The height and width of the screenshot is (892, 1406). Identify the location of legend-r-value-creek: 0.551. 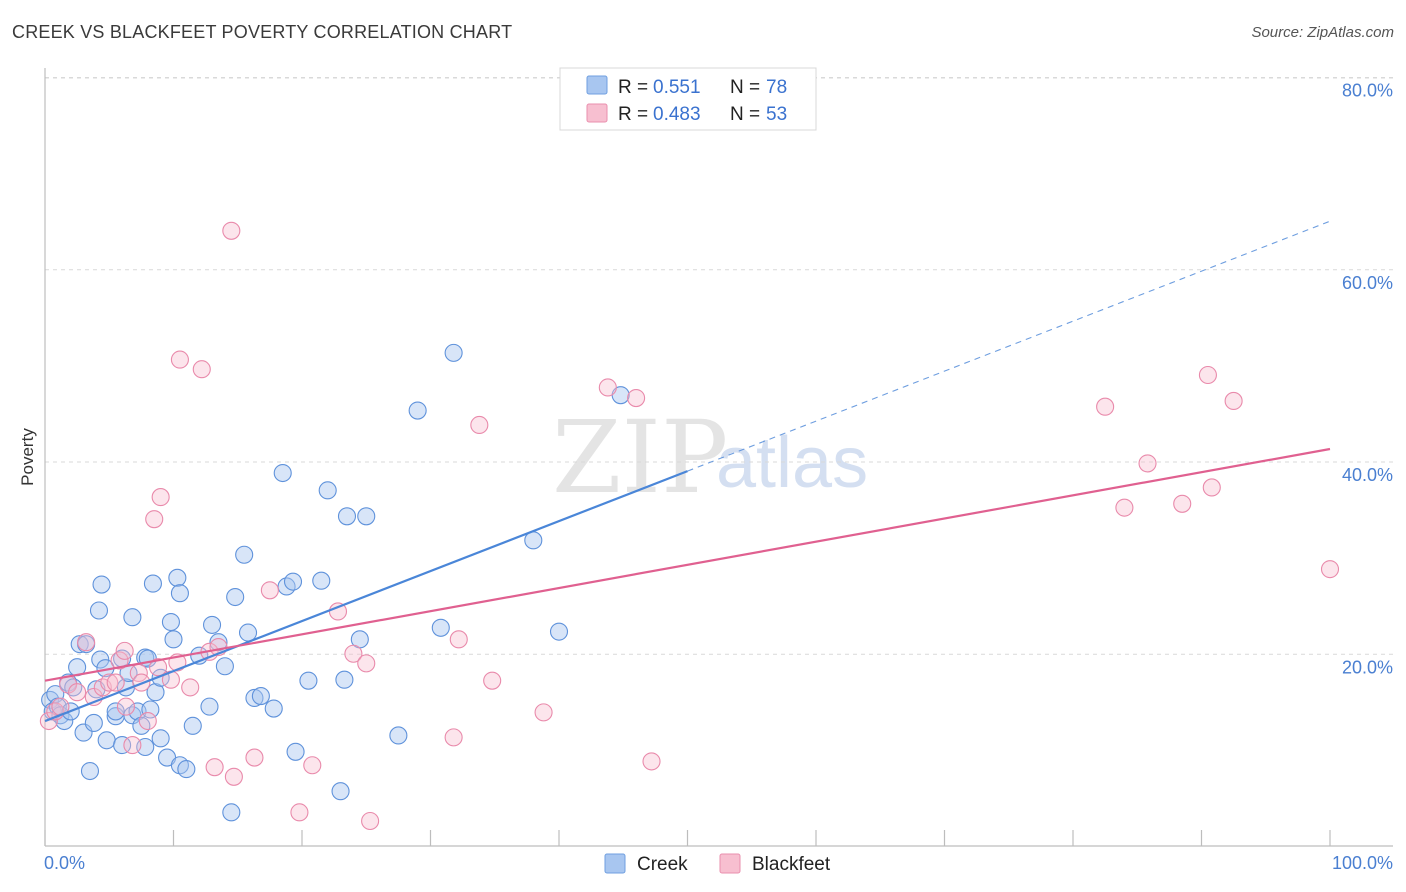
(677, 87).